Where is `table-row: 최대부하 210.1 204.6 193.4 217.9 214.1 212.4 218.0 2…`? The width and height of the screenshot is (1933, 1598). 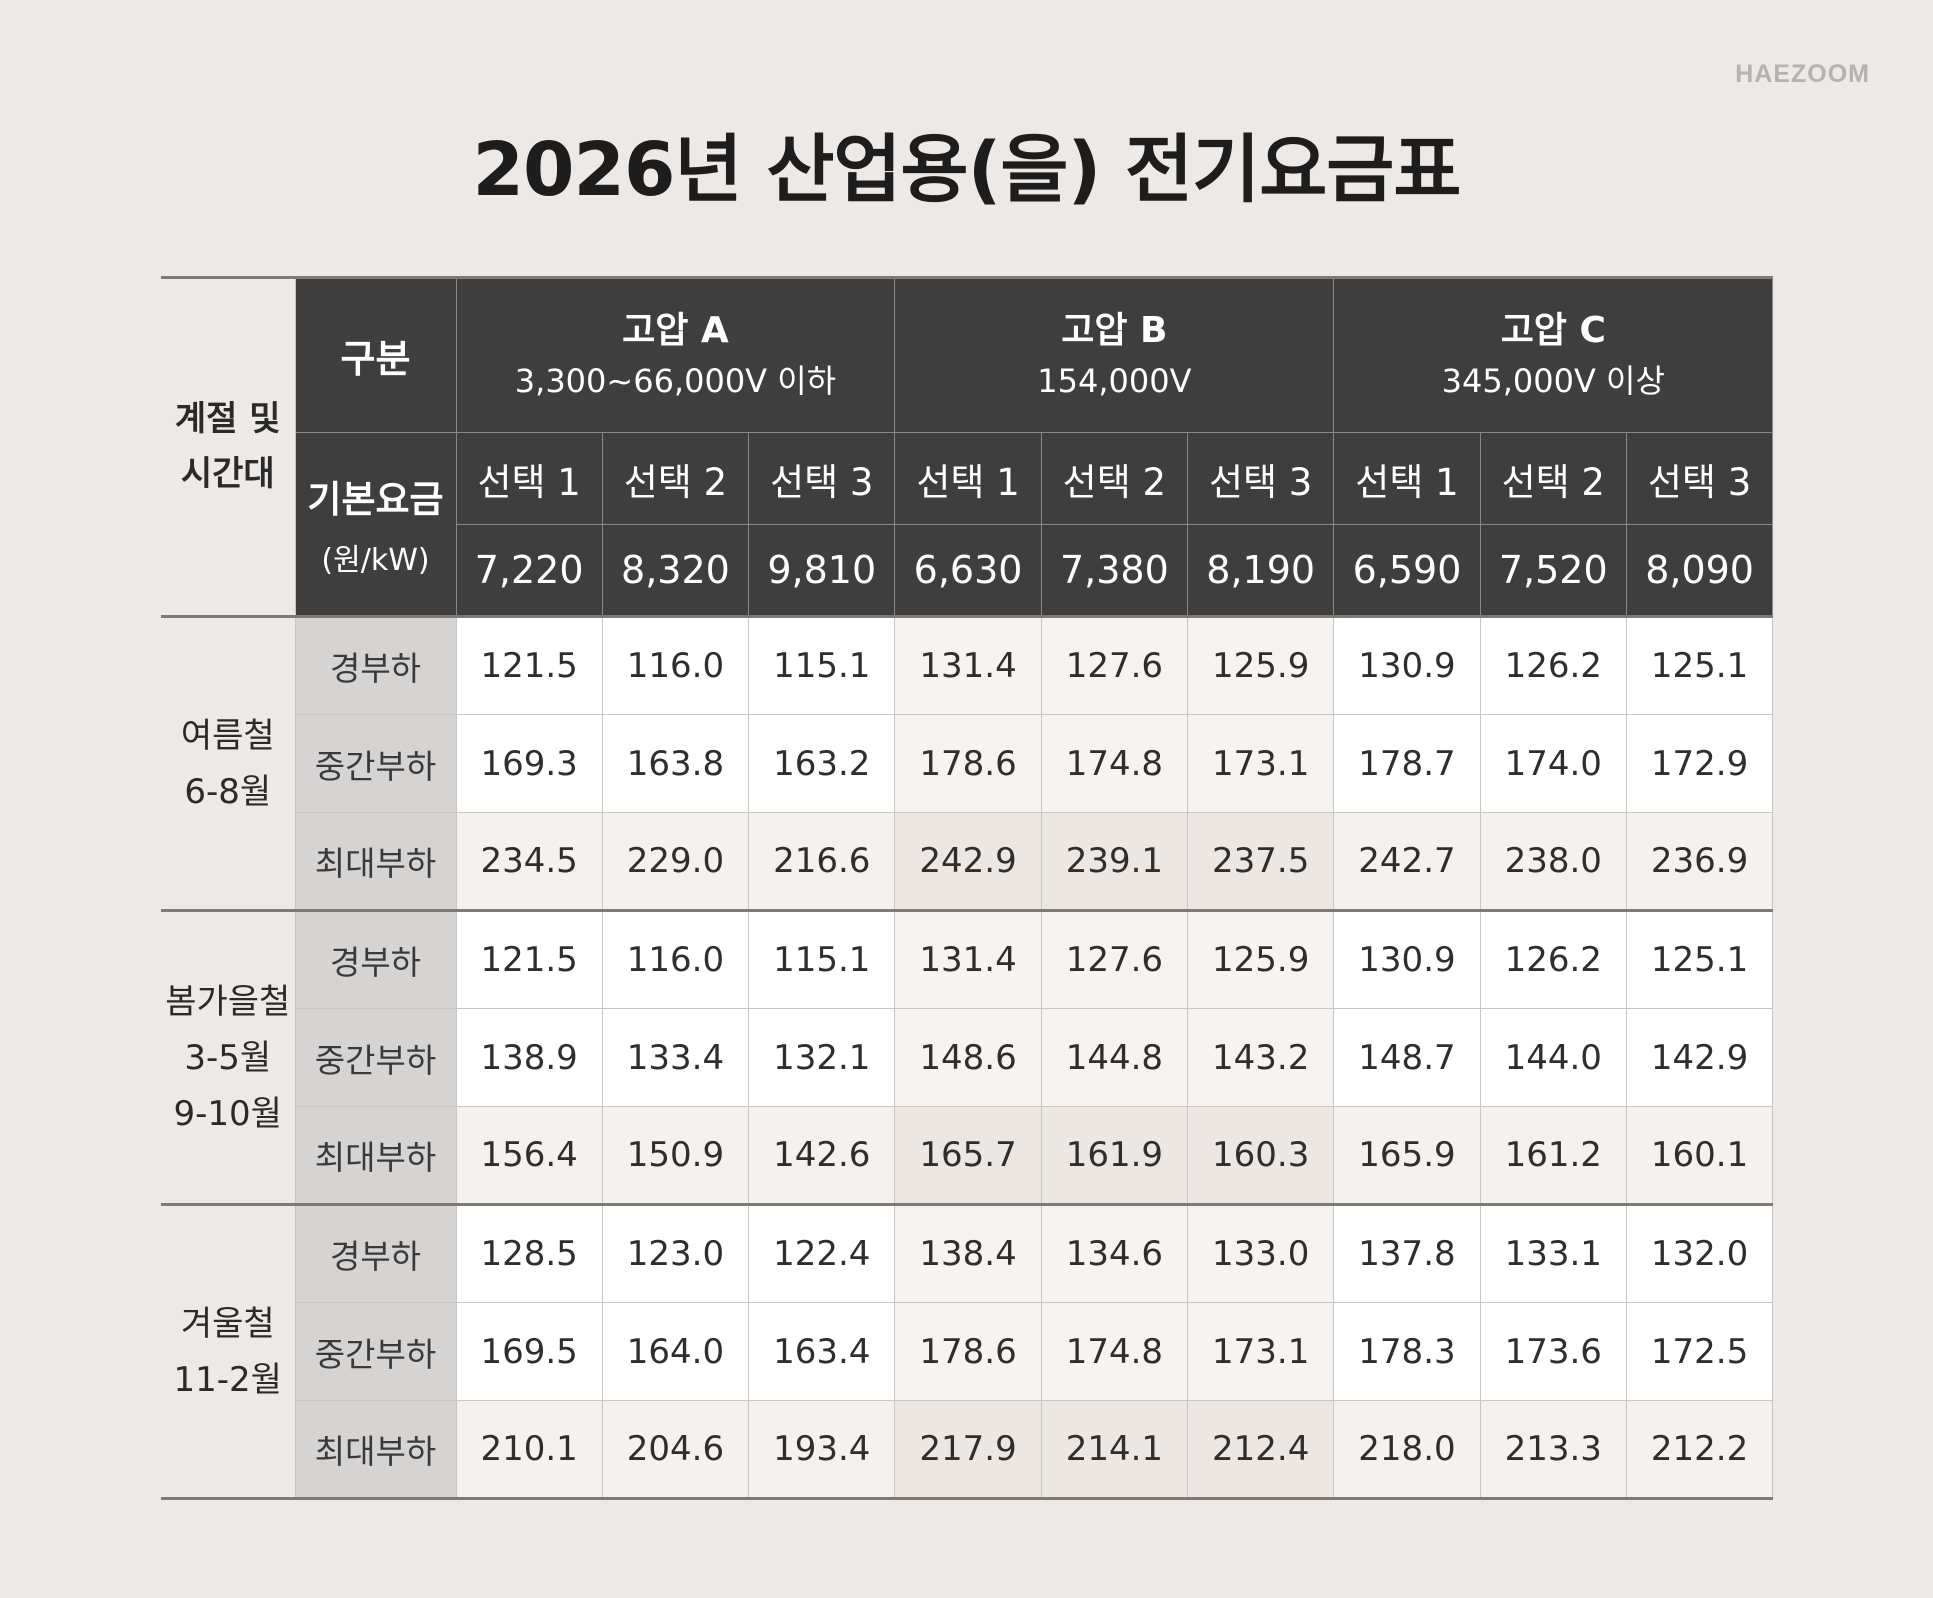
table-row: 최대부하 210.1 204.6 193.4 217.9 214.1 212.4 218.0 2… is located at coordinates (967, 1449).